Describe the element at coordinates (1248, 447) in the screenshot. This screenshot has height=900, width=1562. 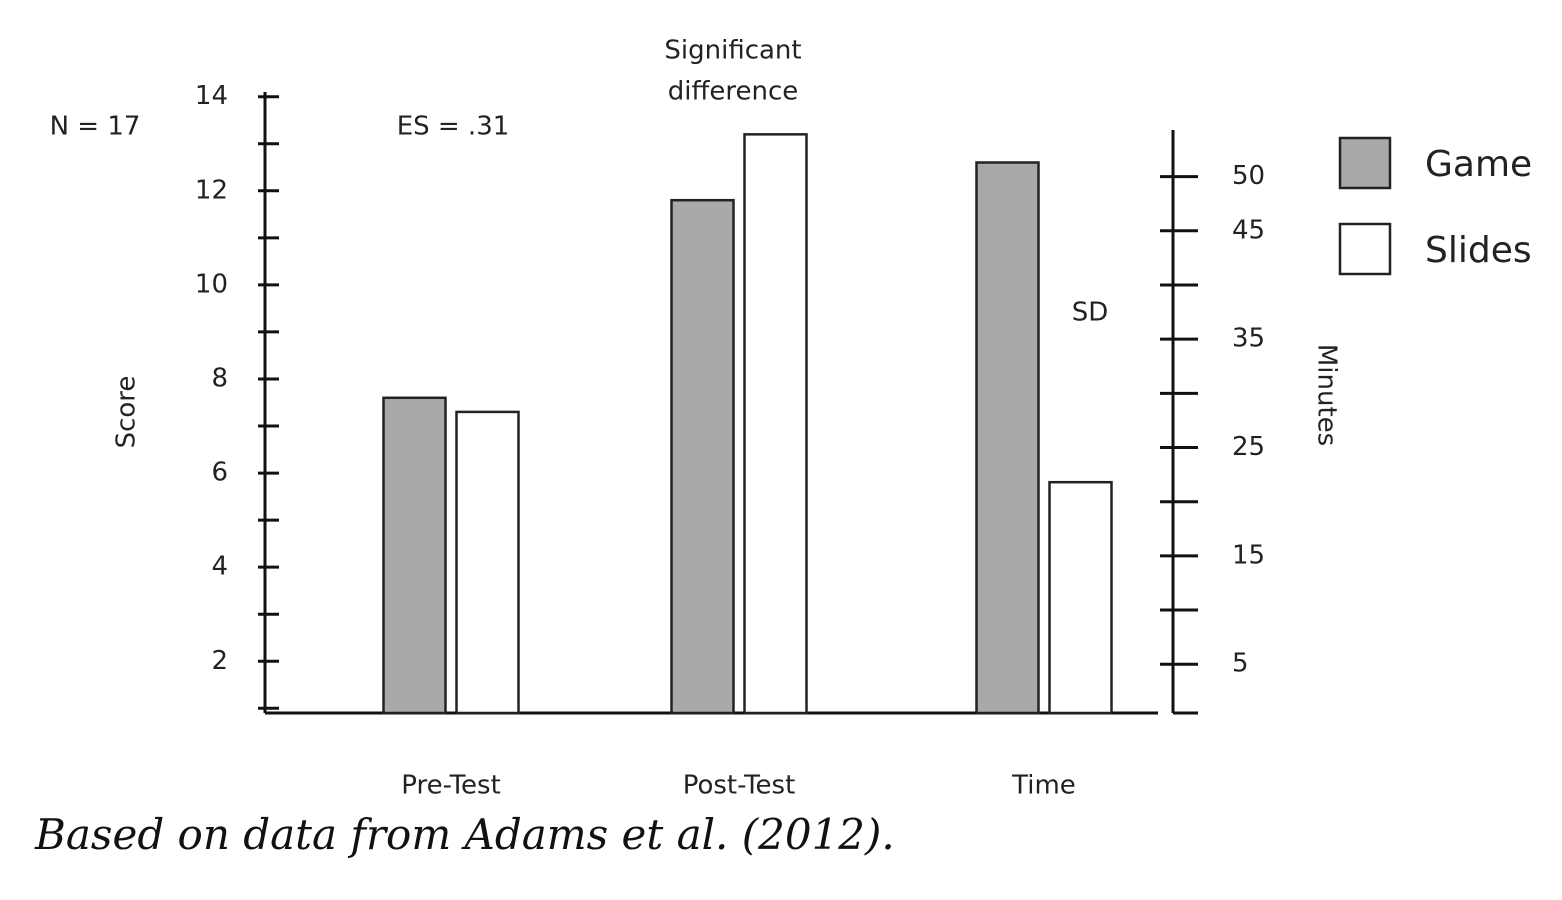
I see `y2-tick-label: 25` at that location.